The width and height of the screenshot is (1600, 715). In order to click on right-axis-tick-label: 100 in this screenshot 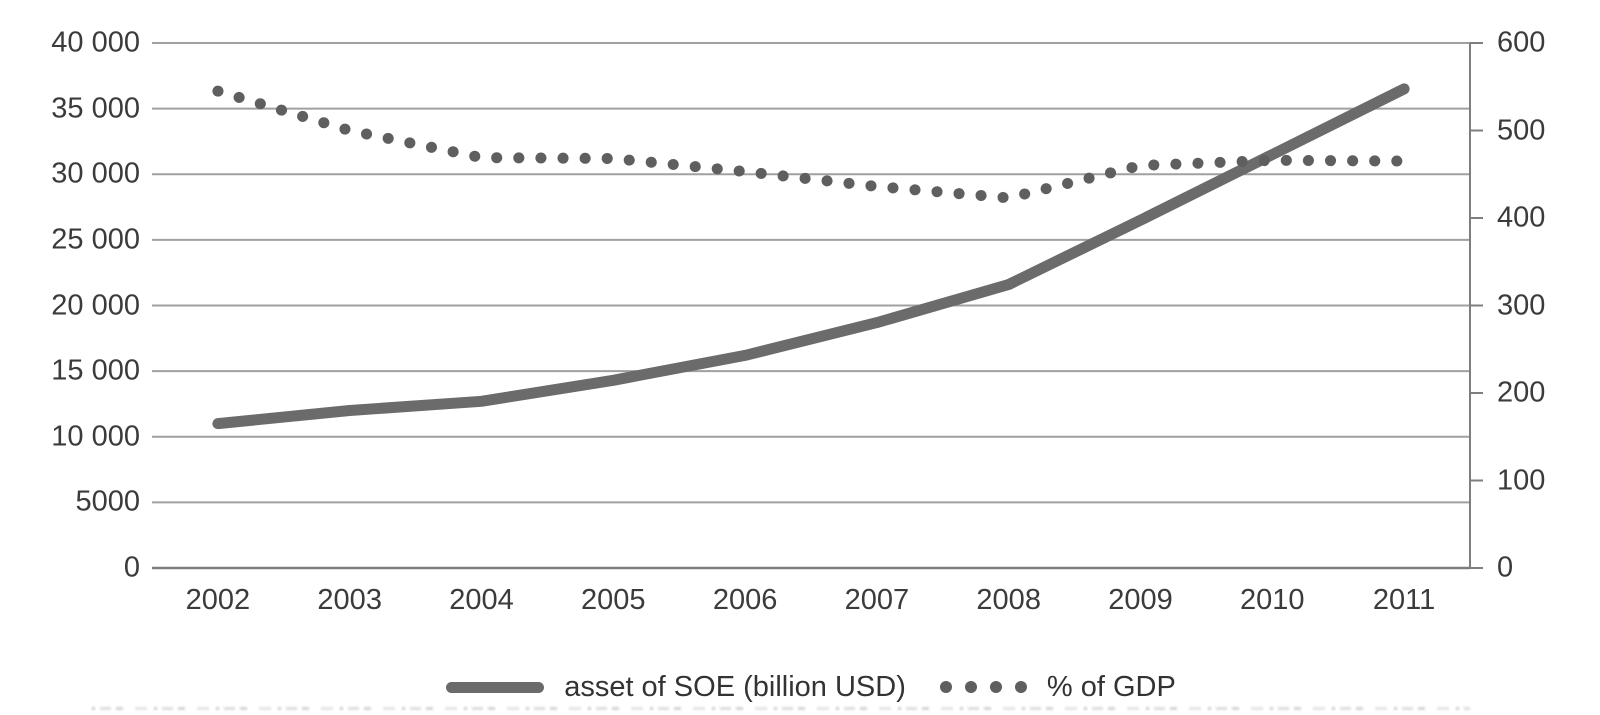, I will do `click(1521, 480)`.